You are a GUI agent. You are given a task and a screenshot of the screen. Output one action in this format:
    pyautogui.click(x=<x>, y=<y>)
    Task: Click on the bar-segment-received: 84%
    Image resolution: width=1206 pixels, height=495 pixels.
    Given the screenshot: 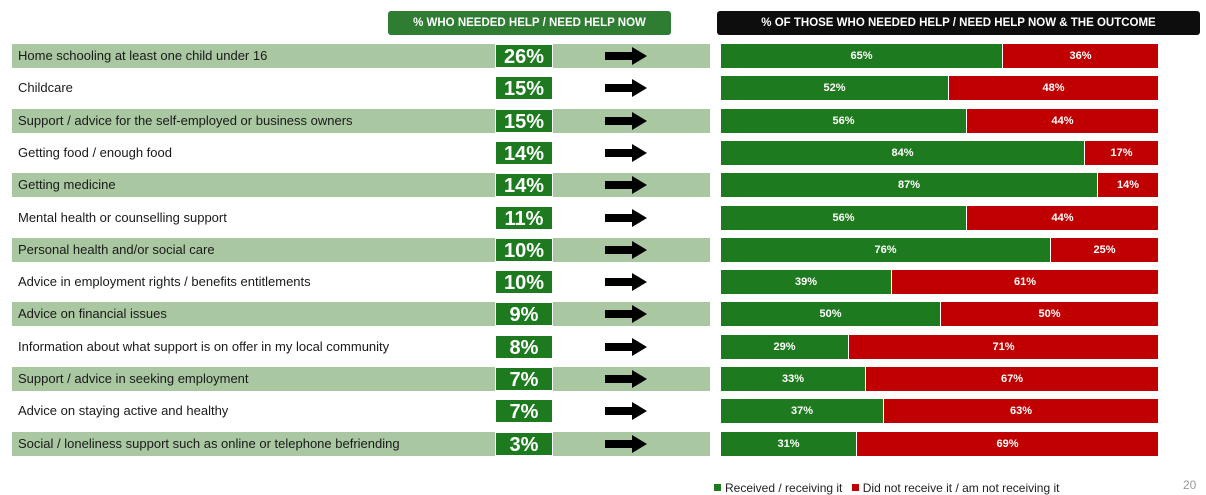 What is the action you would take?
    pyautogui.click(x=902, y=153)
    